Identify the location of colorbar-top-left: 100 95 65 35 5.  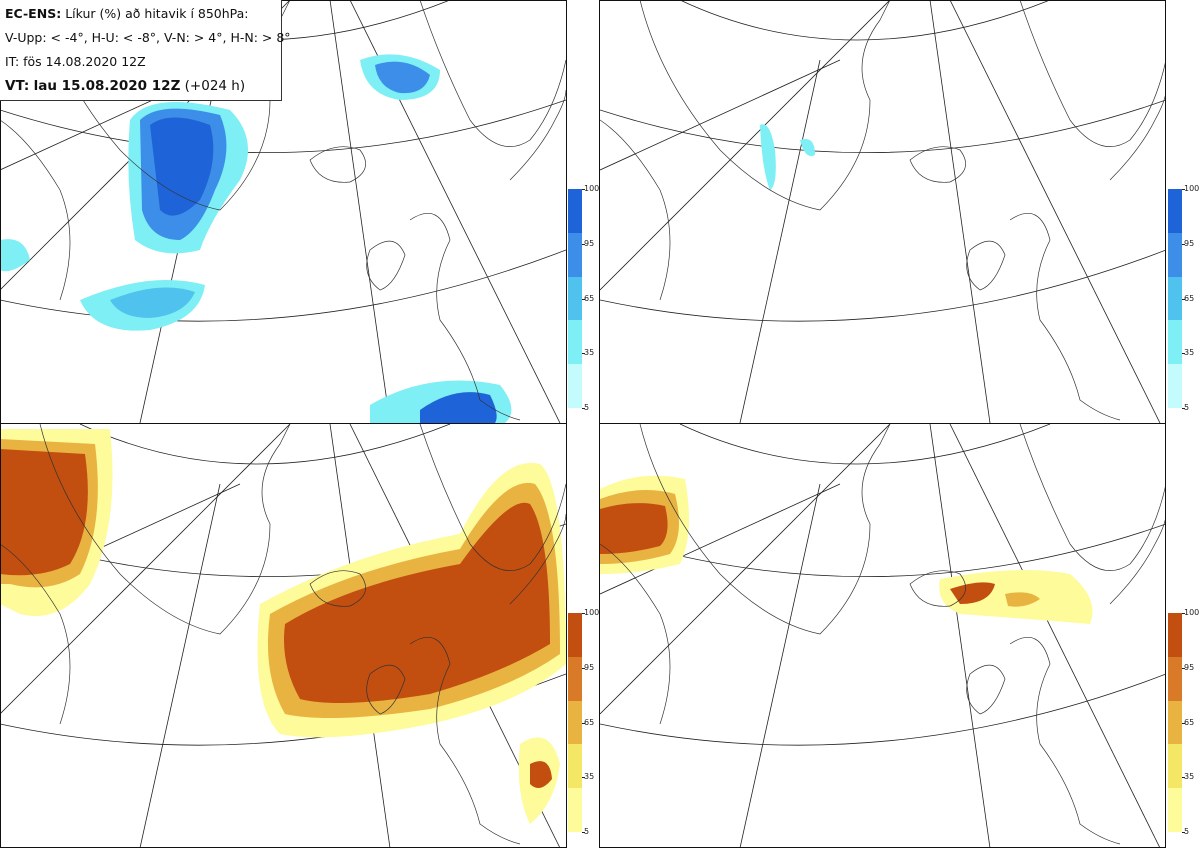
(583, 298).